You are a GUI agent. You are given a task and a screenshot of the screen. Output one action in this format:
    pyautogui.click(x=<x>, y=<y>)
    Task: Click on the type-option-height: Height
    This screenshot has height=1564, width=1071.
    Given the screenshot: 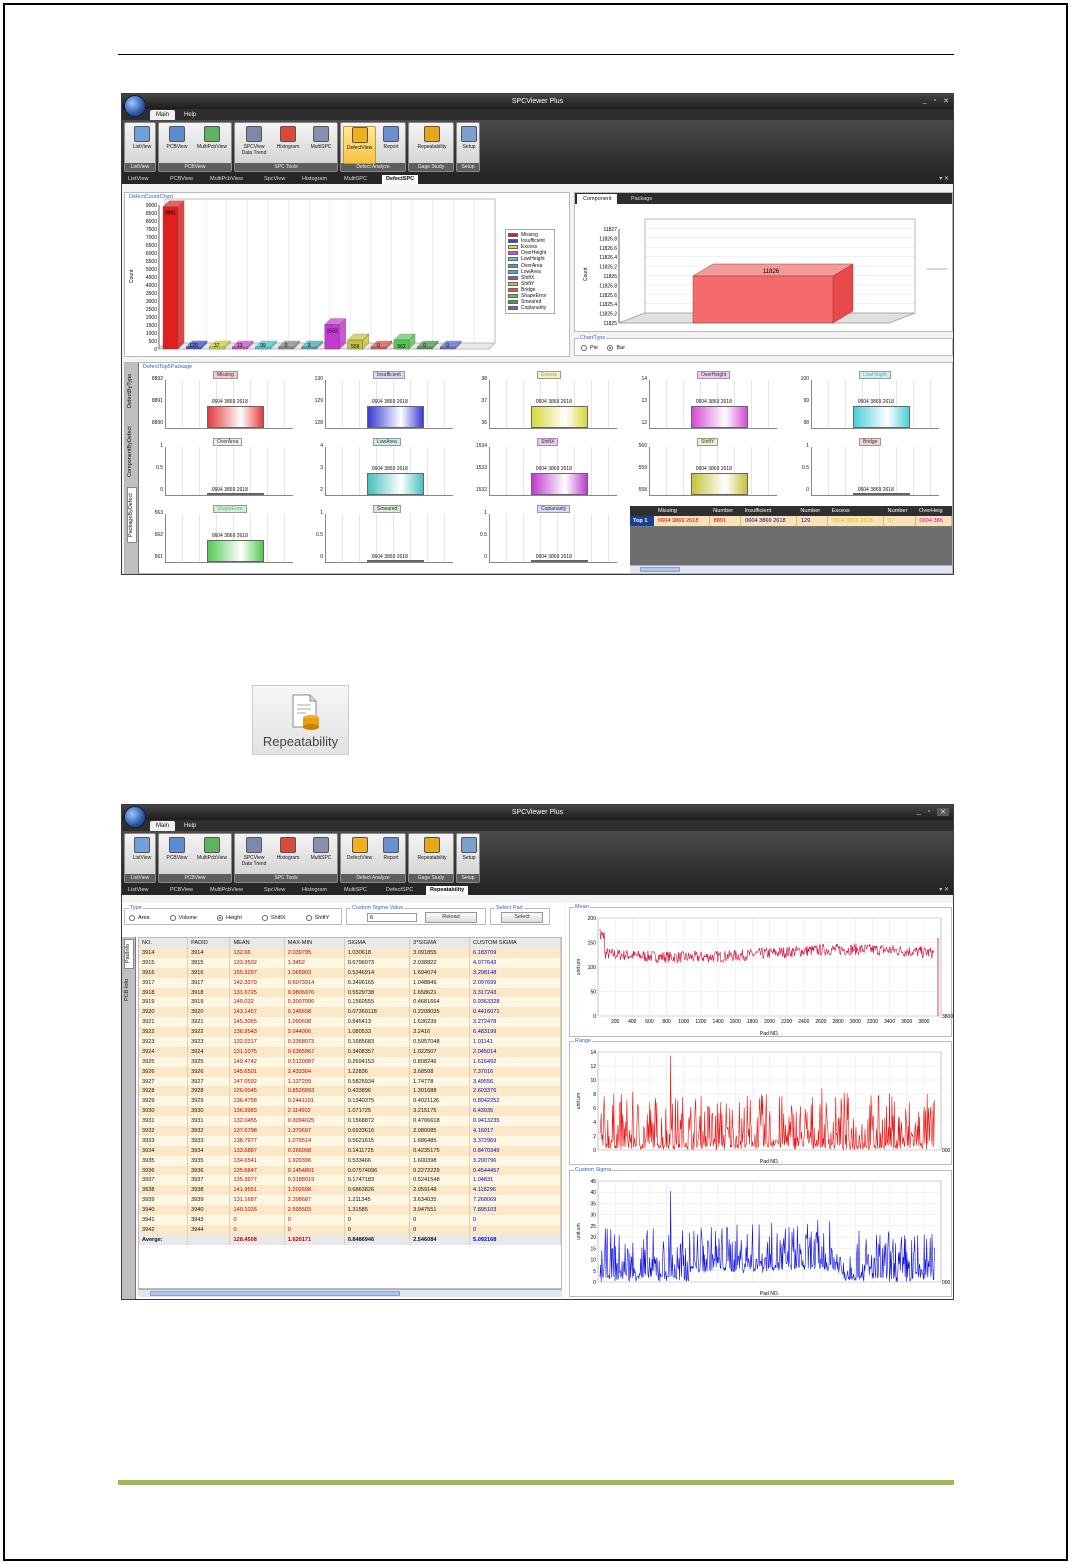 What is the action you would take?
    pyautogui.click(x=229, y=918)
    